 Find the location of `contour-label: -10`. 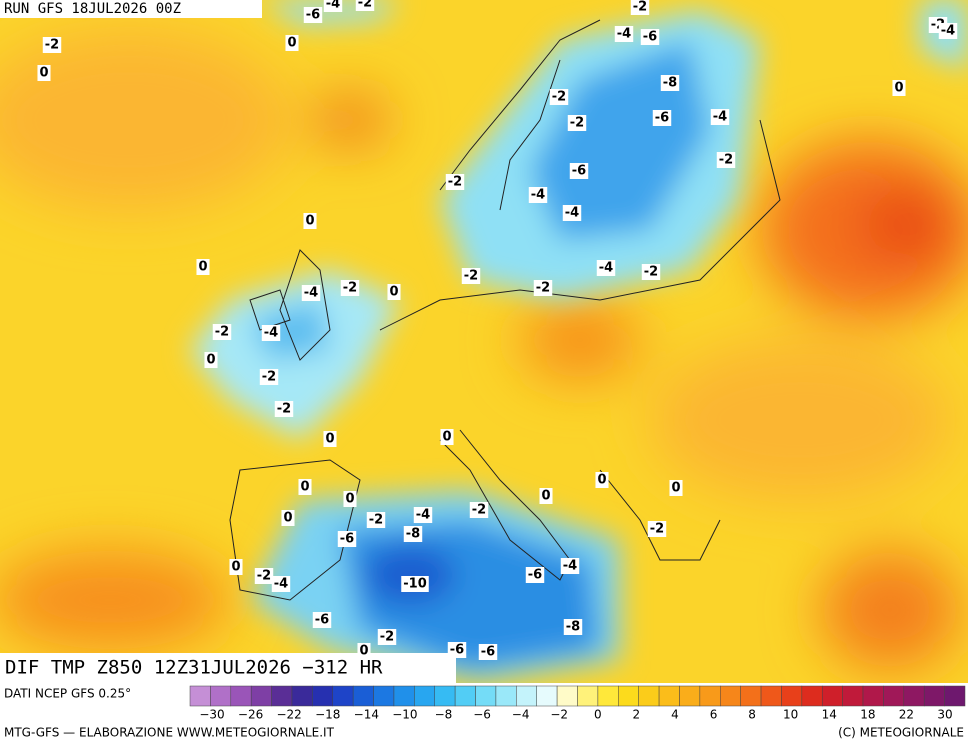

contour-label: -10 is located at coordinates (415, 584).